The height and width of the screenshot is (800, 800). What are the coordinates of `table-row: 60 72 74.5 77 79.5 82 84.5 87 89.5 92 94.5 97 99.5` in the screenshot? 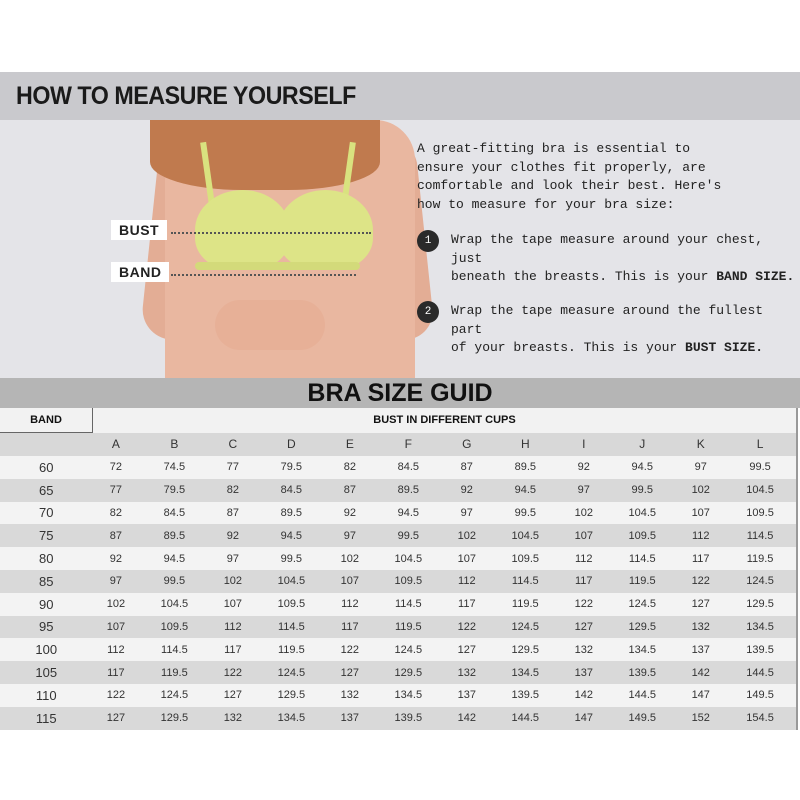 It's located at (398, 467).